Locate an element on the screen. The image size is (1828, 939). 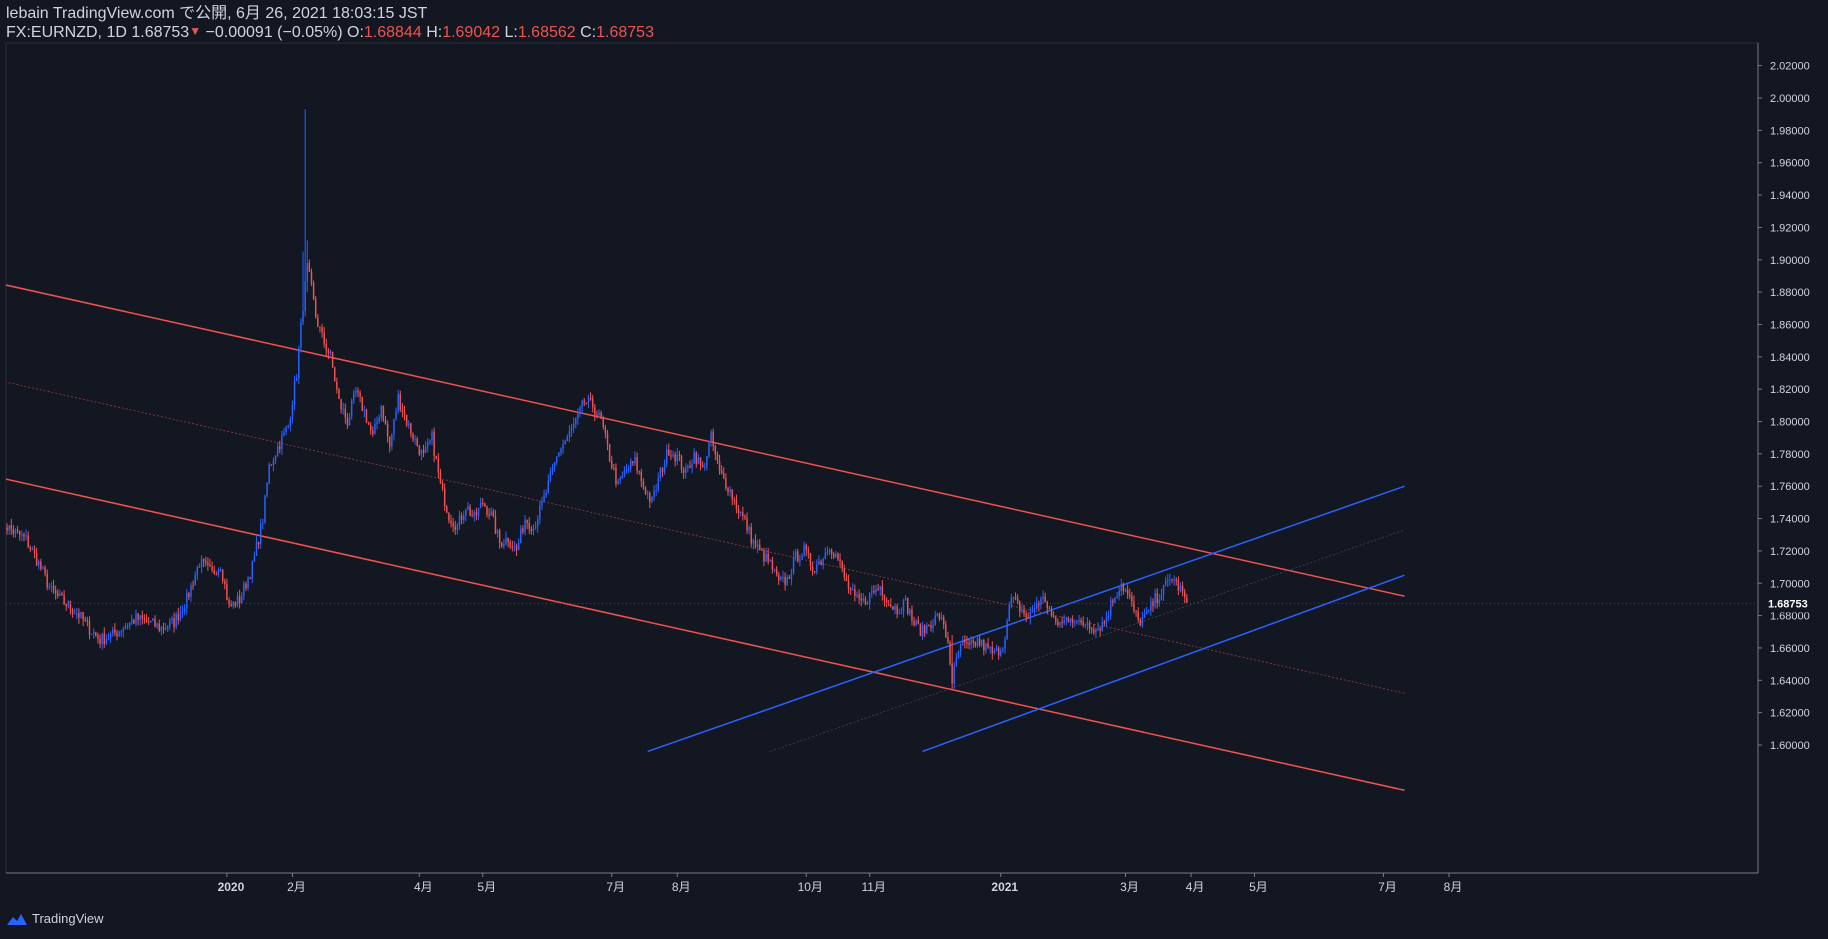
price-tick-label: 1.90000 is located at coordinates (1790, 261).